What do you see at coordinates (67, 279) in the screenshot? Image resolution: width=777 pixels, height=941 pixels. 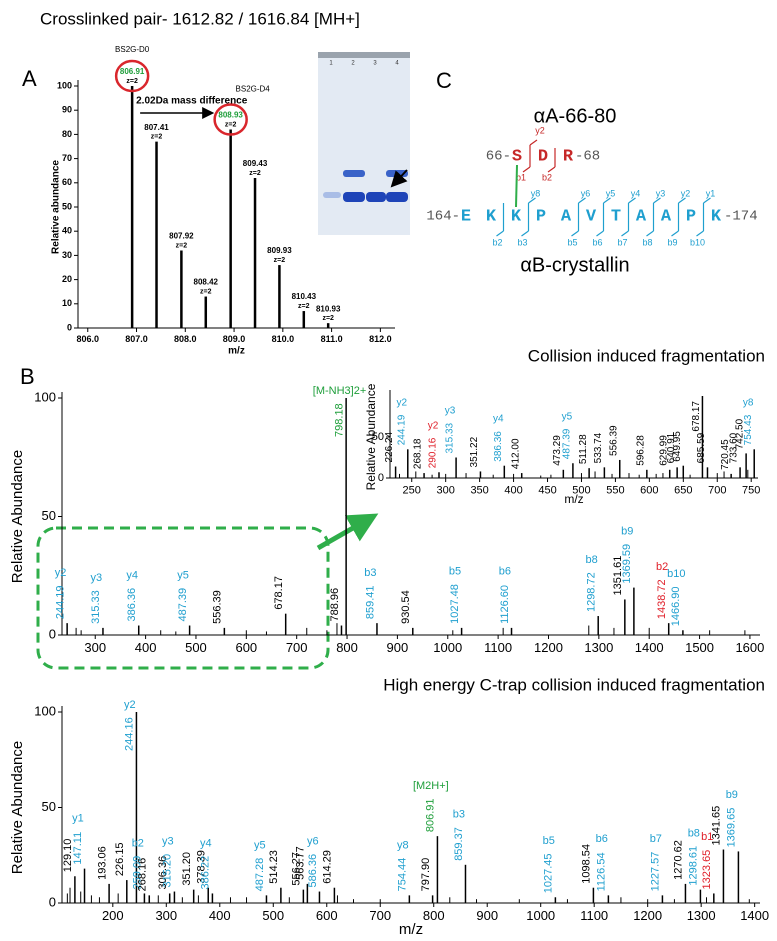 I see `y-tick-label: 20` at bounding box center [67, 279].